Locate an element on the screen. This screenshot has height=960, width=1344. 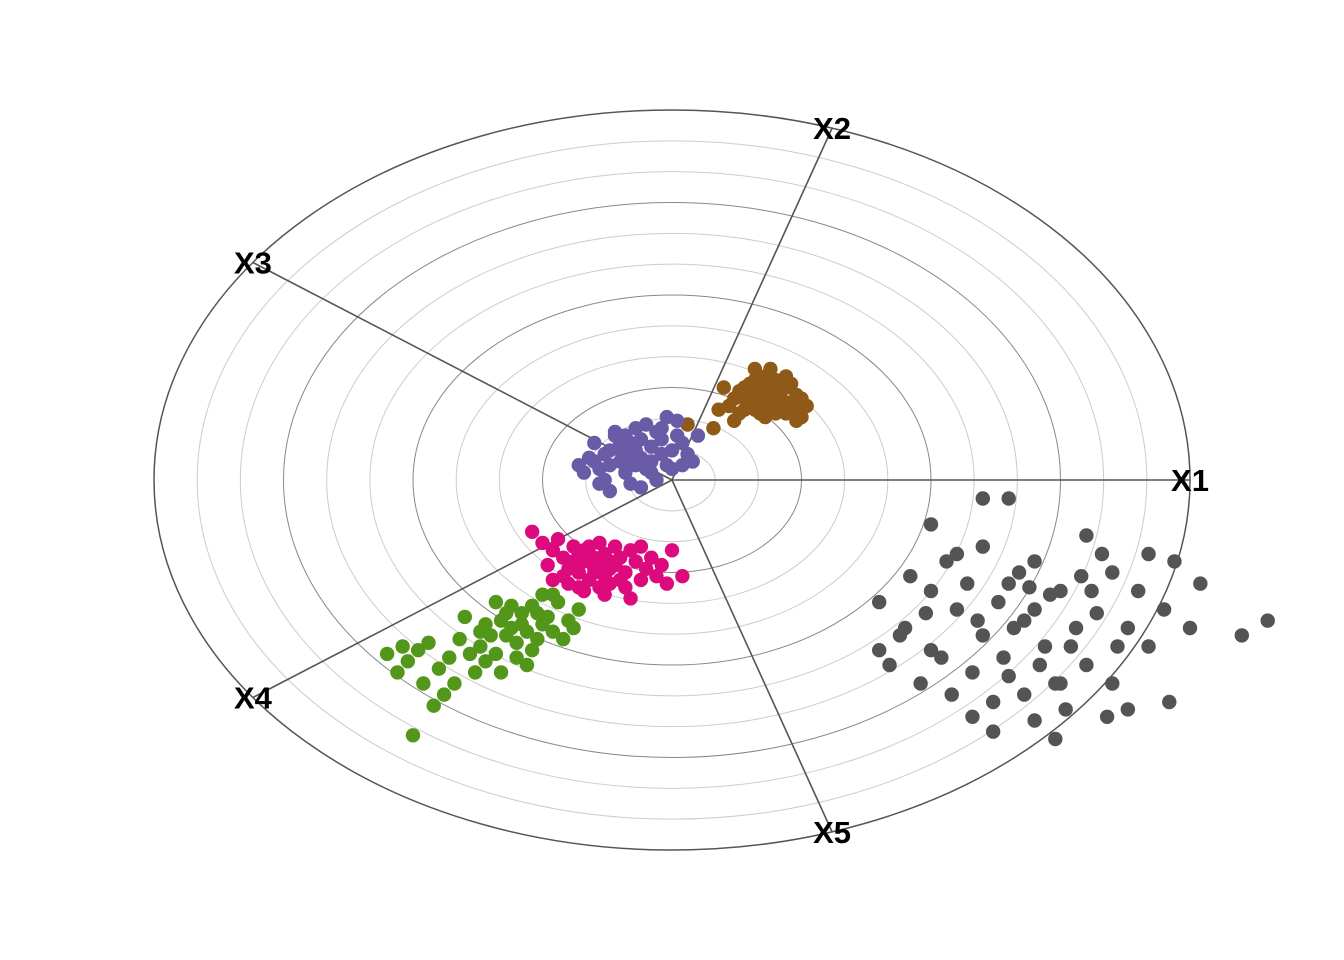
axis-line-x4 is located at coordinates (462, 589).